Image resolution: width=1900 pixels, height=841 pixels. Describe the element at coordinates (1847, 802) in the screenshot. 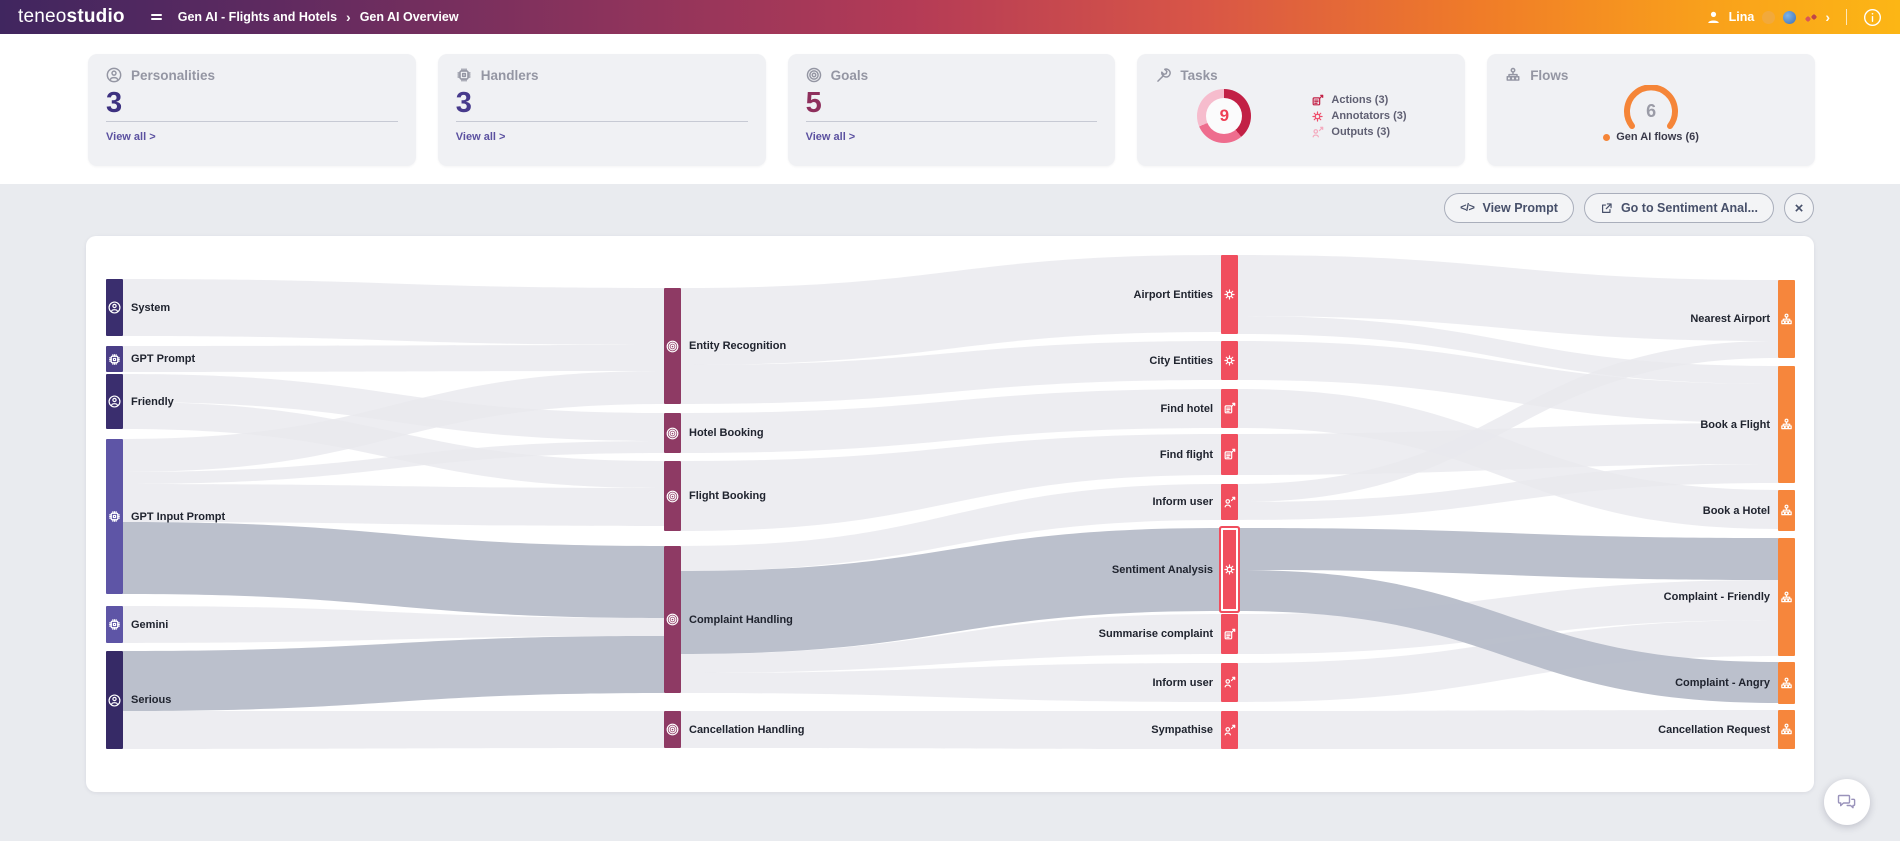

I see `chat-button` at that location.